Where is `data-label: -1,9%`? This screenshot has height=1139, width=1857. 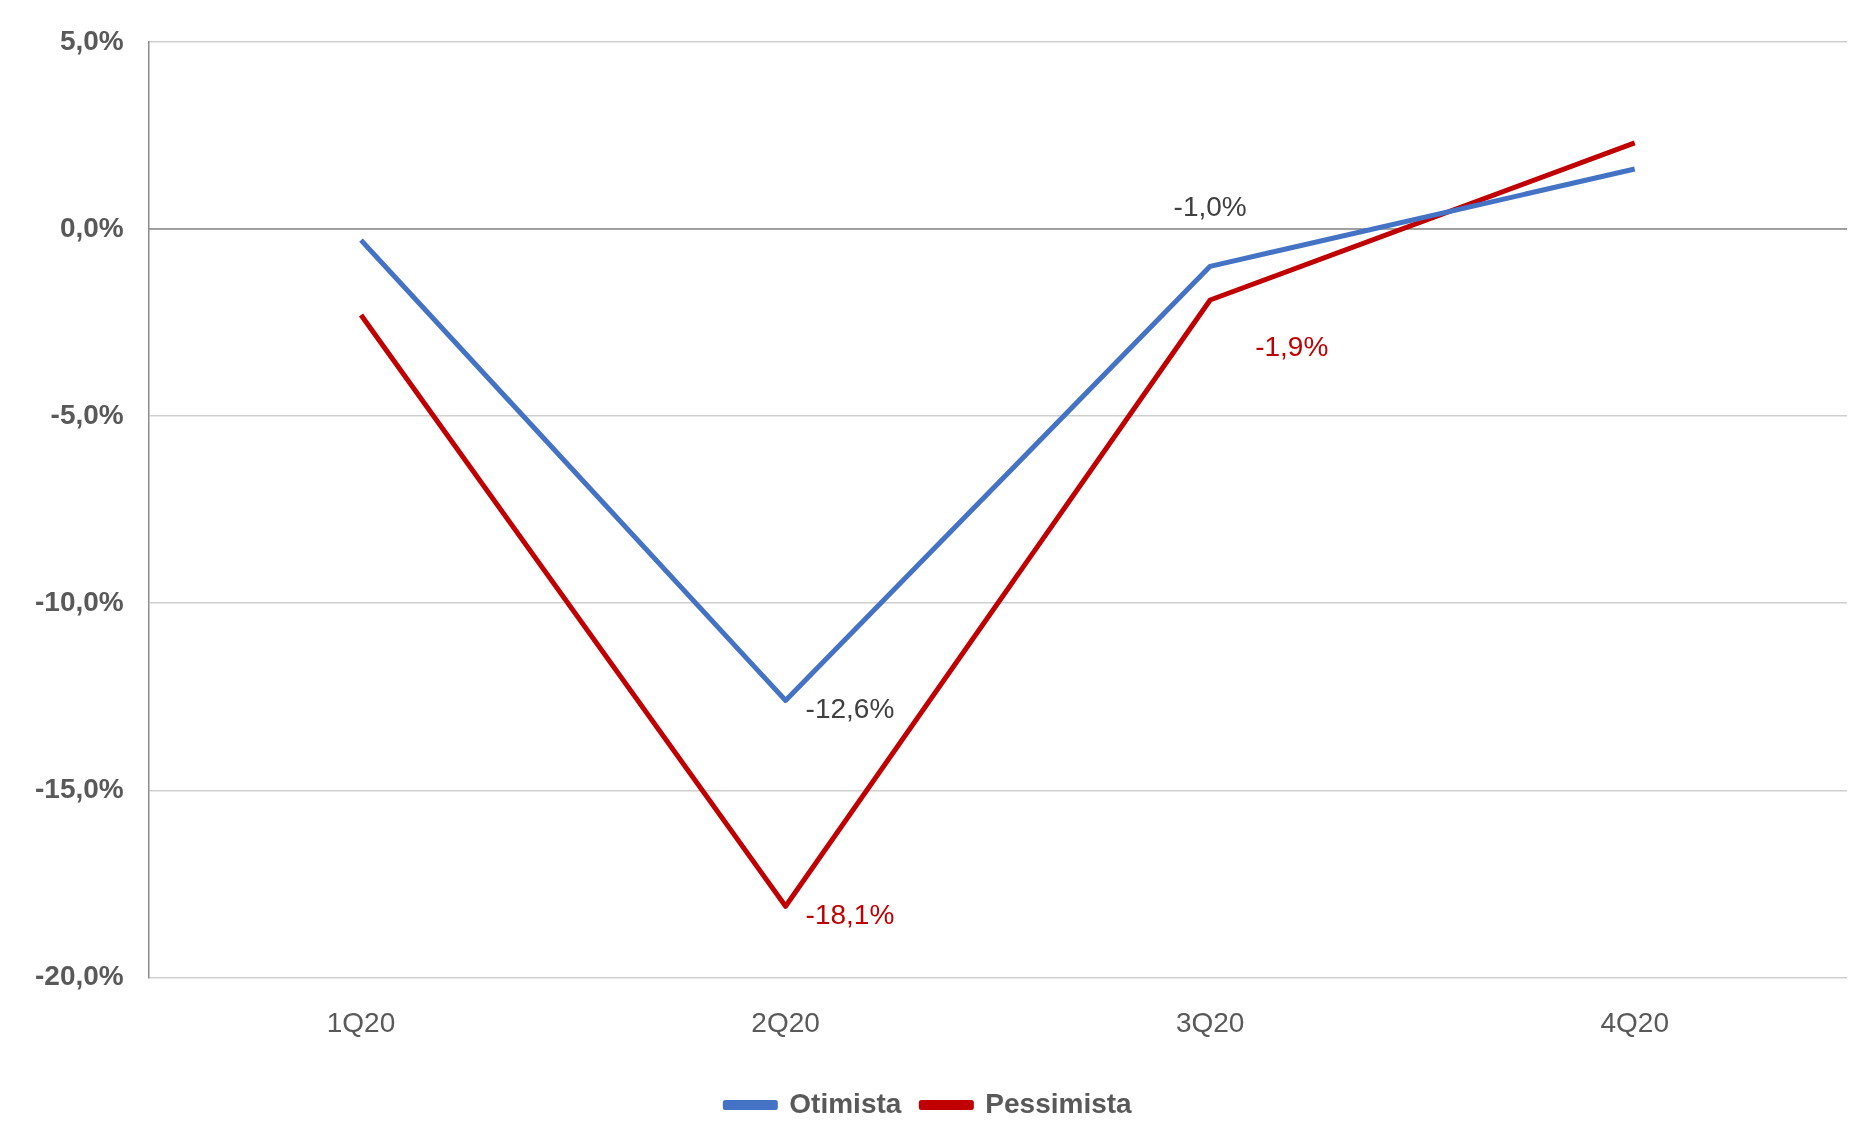 data-label: -1,9% is located at coordinates (1292, 346).